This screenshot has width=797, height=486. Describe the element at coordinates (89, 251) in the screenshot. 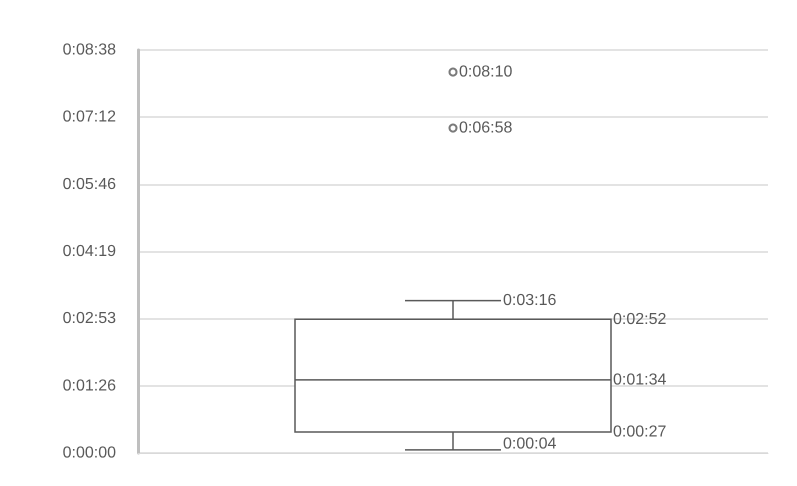

I see `y-tick-label: 0:04:19` at that location.